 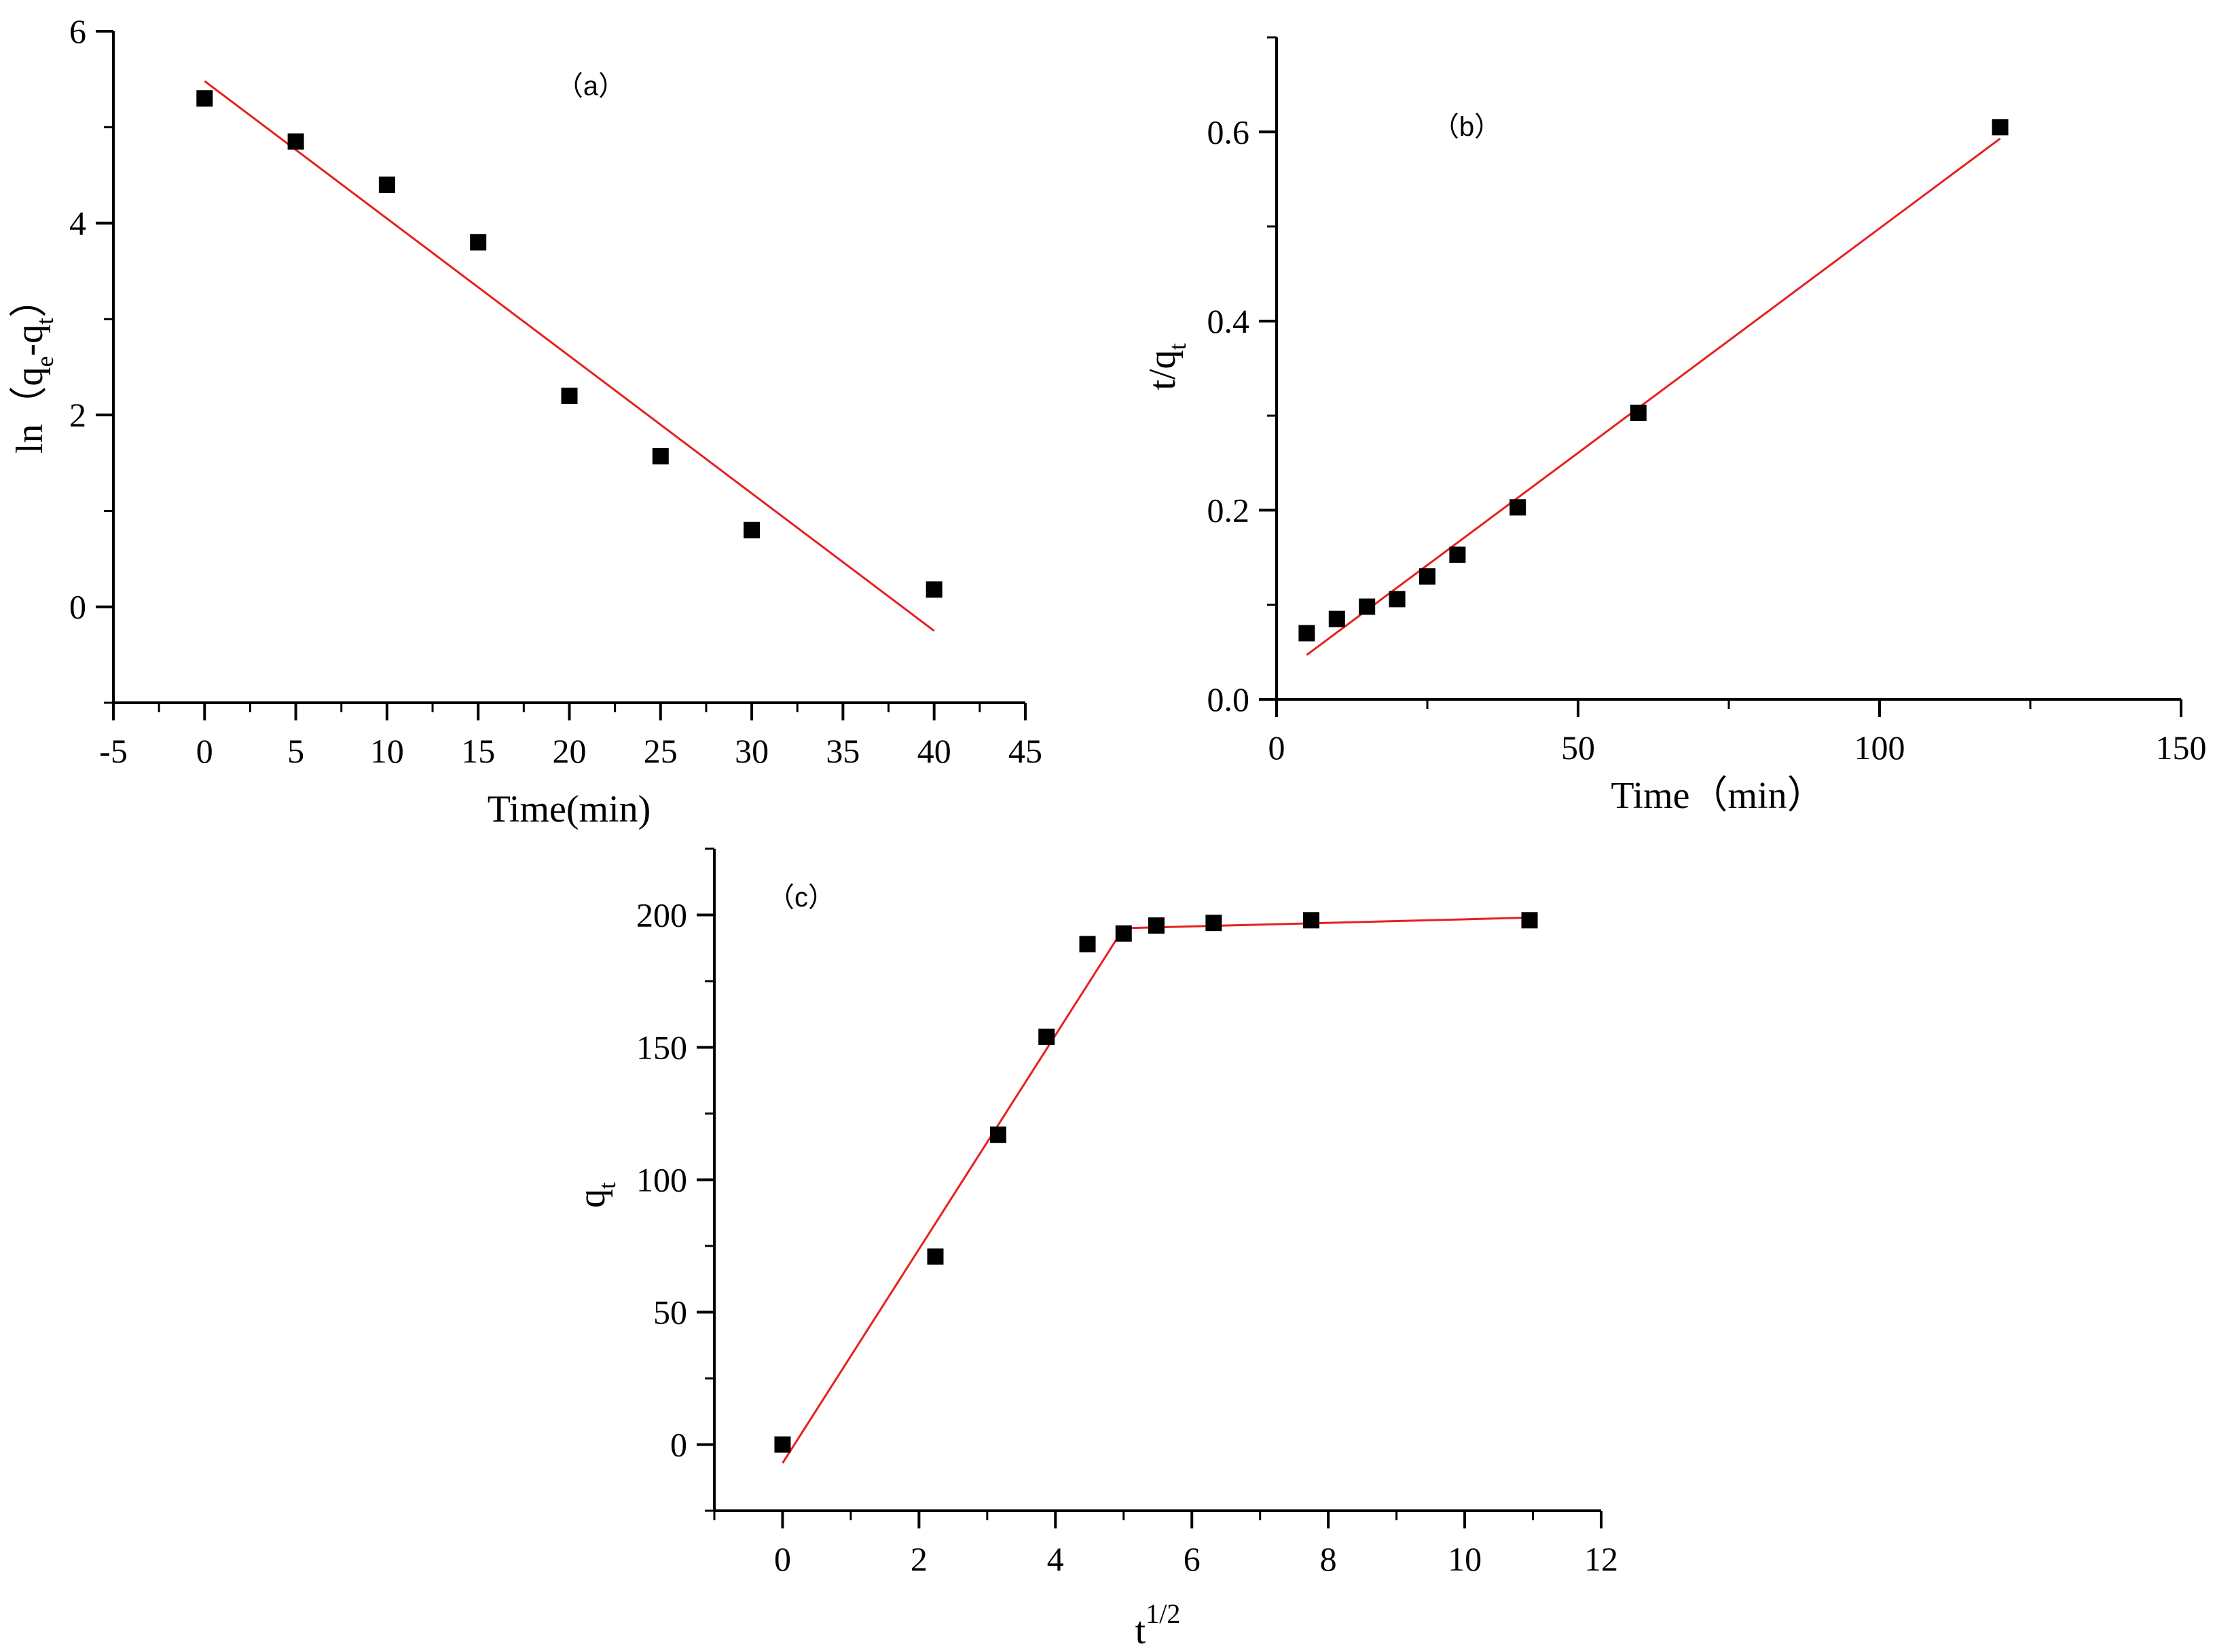 What do you see at coordinates (2181, 748) in the screenshot?
I see `x-tick-label: 150` at bounding box center [2181, 748].